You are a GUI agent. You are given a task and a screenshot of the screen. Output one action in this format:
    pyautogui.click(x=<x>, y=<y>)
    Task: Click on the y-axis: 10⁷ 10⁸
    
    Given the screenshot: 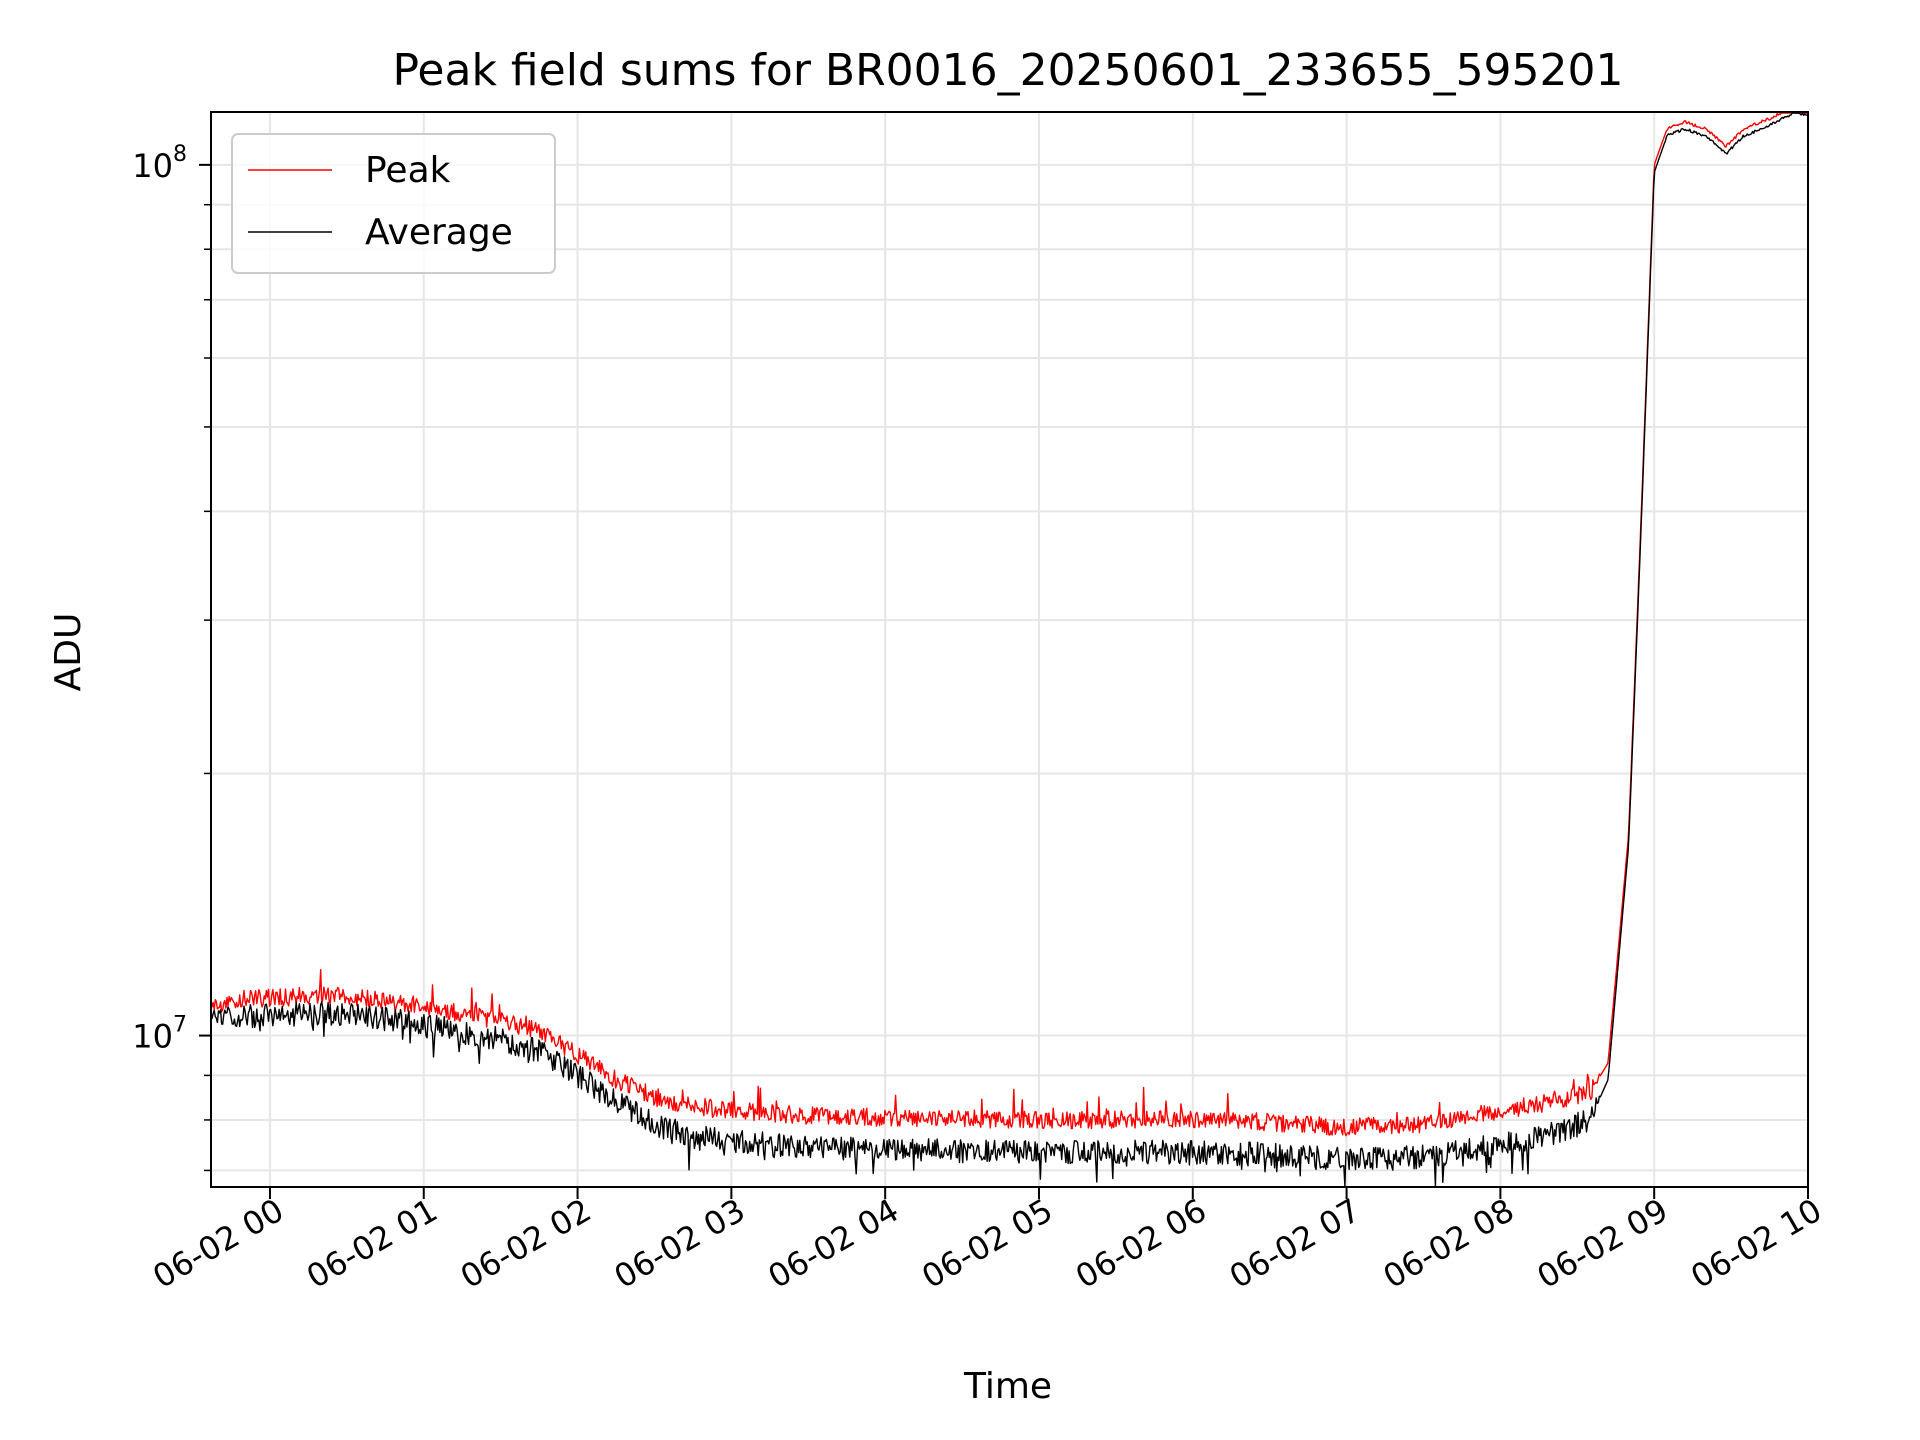 What is the action you would take?
    pyautogui.click(x=171, y=657)
    